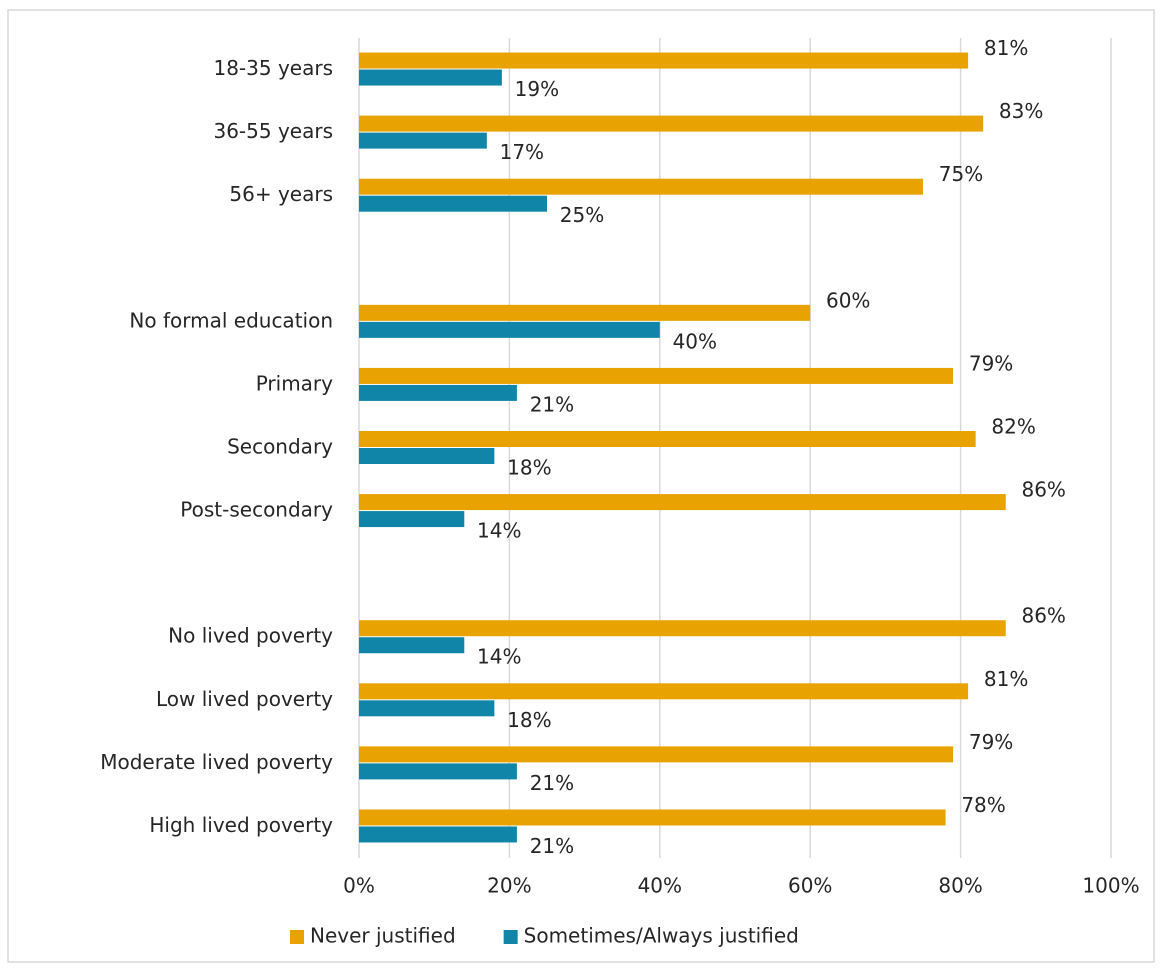 Image resolution: width=1162 pixels, height=969 pixels. Describe the element at coordinates (280, 447) in the screenshot. I see `y-tick-label: Secondary` at that location.